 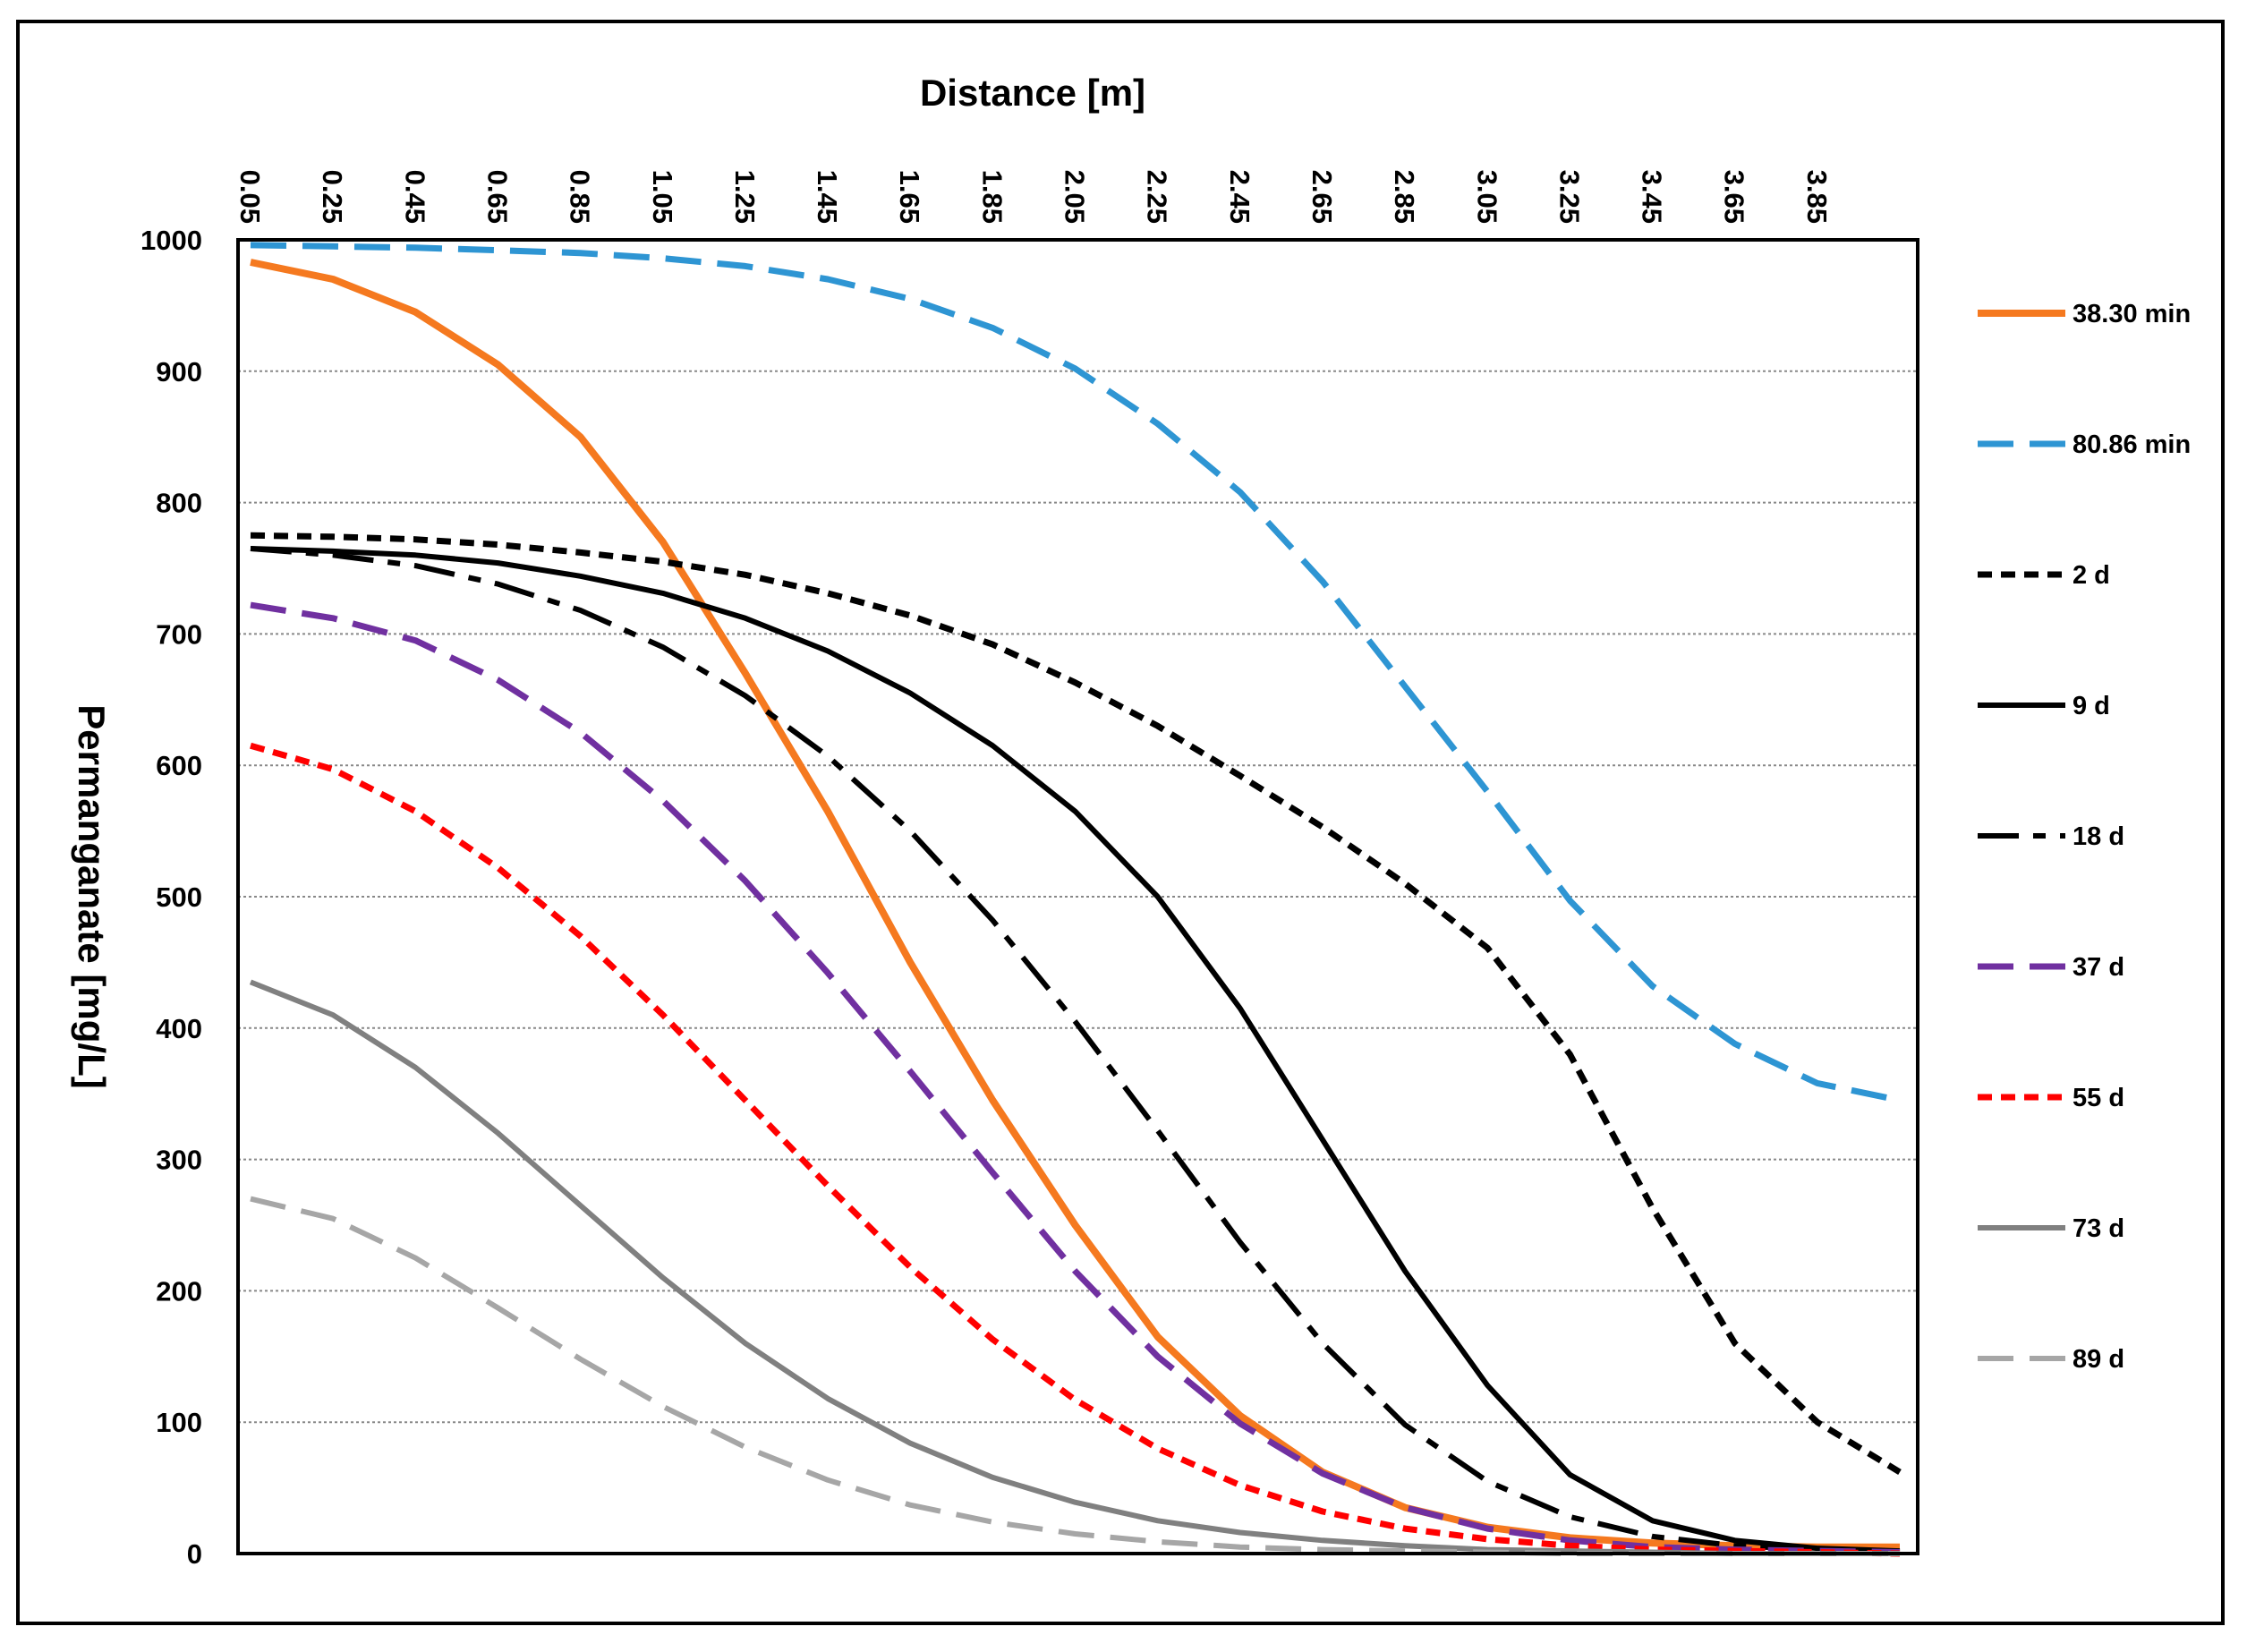 What do you see at coordinates (1569, 197) in the screenshot?
I see `x-tick-label: 3.25` at bounding box center [1569, 197].